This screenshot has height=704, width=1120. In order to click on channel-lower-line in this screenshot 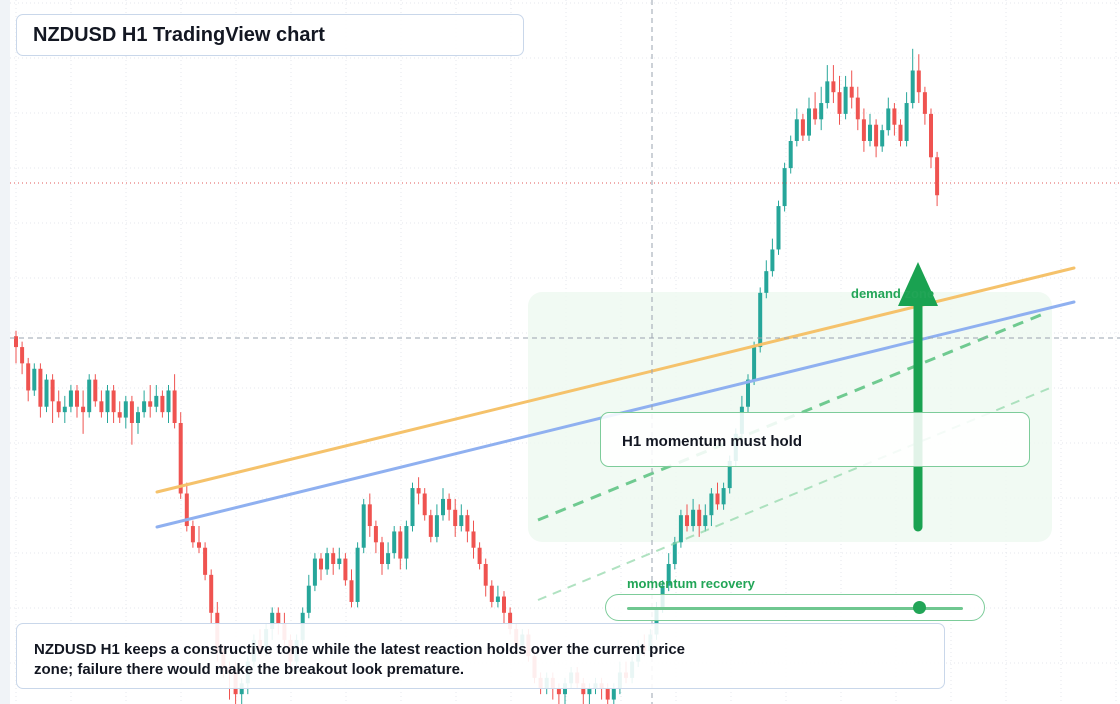, I will do `click(794, 494)`.